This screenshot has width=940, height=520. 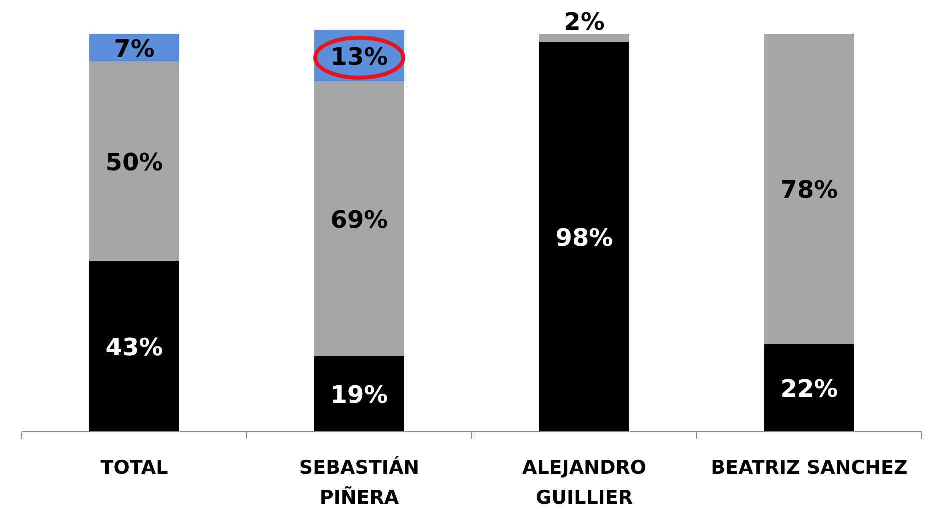 I want to click on data-label: 78%, so click(x=809, y=190).